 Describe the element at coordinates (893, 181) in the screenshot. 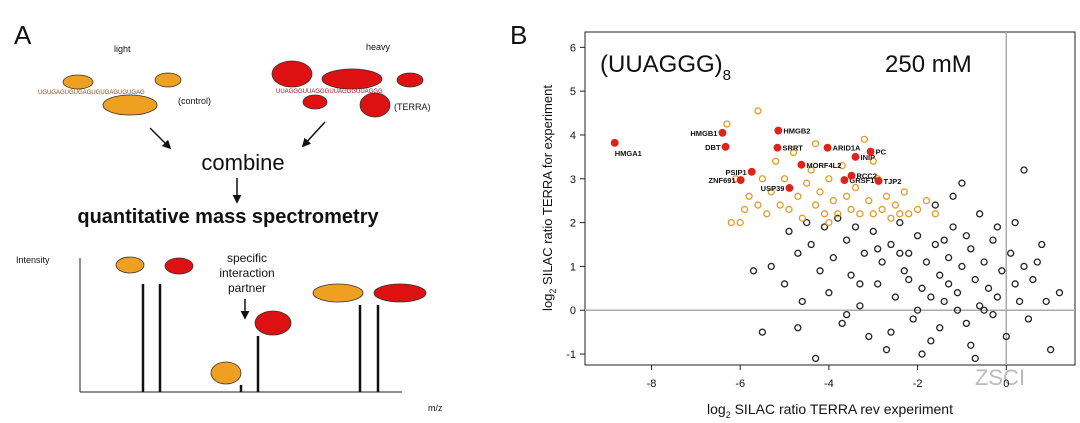

I see `point-label: TJP2` at that location.